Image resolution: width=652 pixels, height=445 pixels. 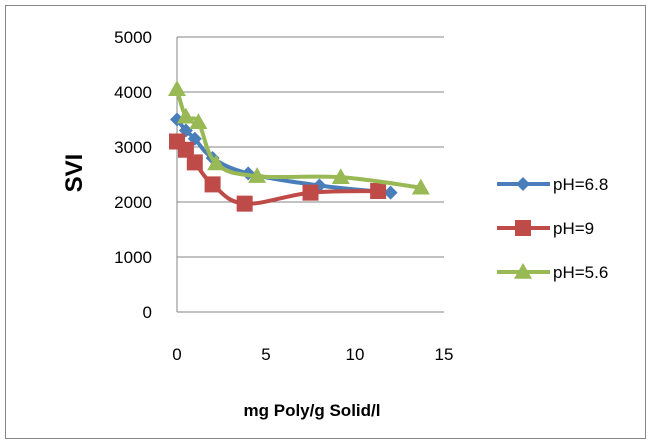 What do you see at coordinates (444, 354) in the screenshot?
I see `x-tick-label-15: 15` at bounding box center [444, 354].